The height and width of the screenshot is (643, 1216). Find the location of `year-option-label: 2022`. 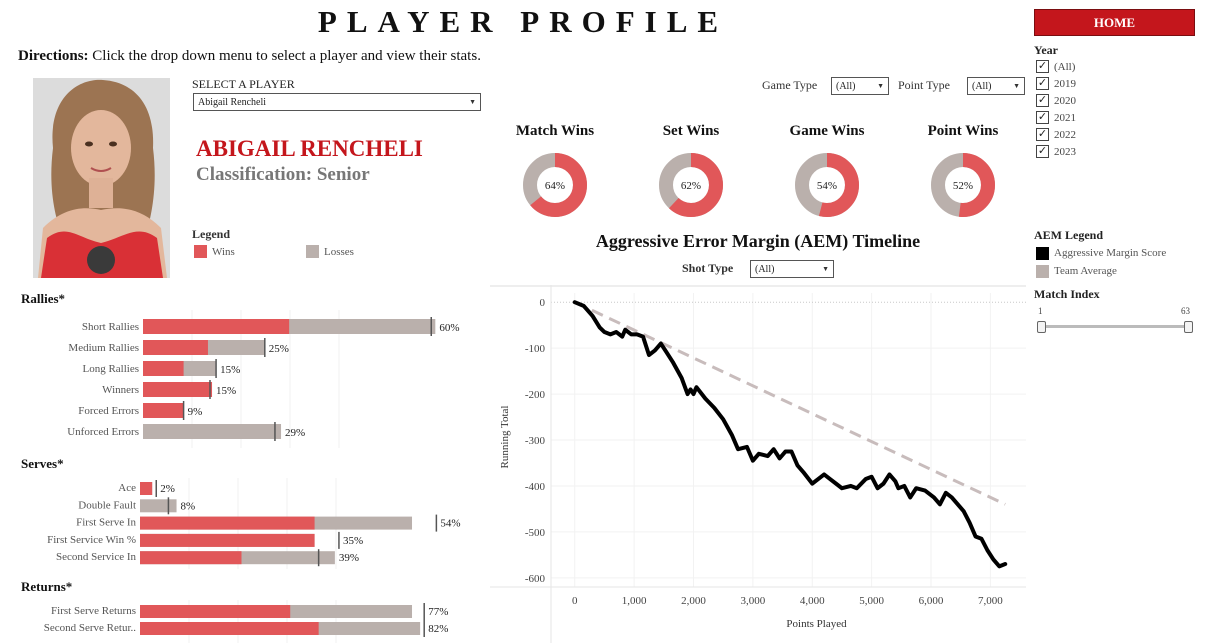

year-option-label: 2022 is located at coordinates (1065, 134).